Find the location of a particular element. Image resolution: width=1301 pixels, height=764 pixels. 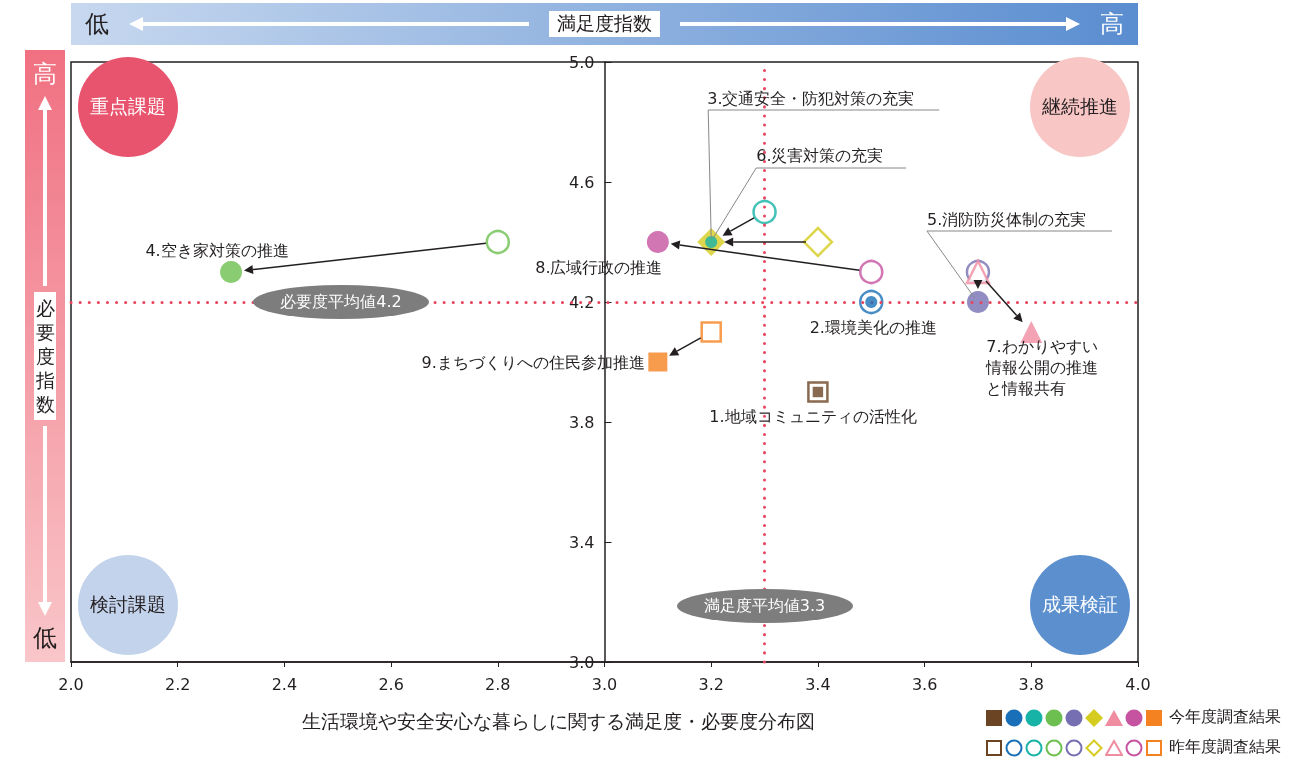

legend-label: 今年度調査結果 is located at coordinates (1225, 717).